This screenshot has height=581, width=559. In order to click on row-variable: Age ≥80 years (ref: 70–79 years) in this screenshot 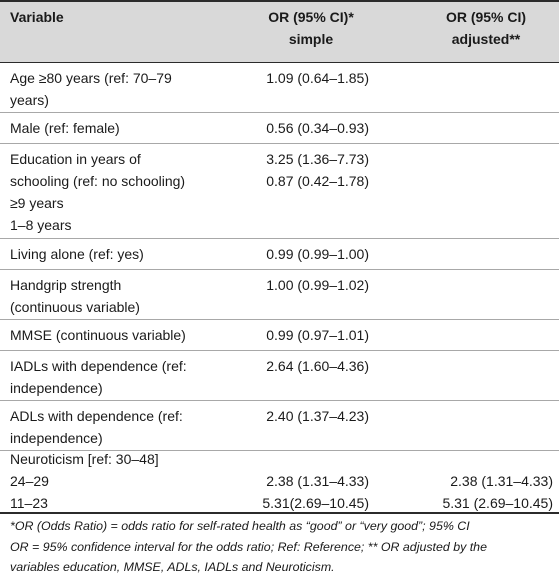, I will do `click(130, 89)`.